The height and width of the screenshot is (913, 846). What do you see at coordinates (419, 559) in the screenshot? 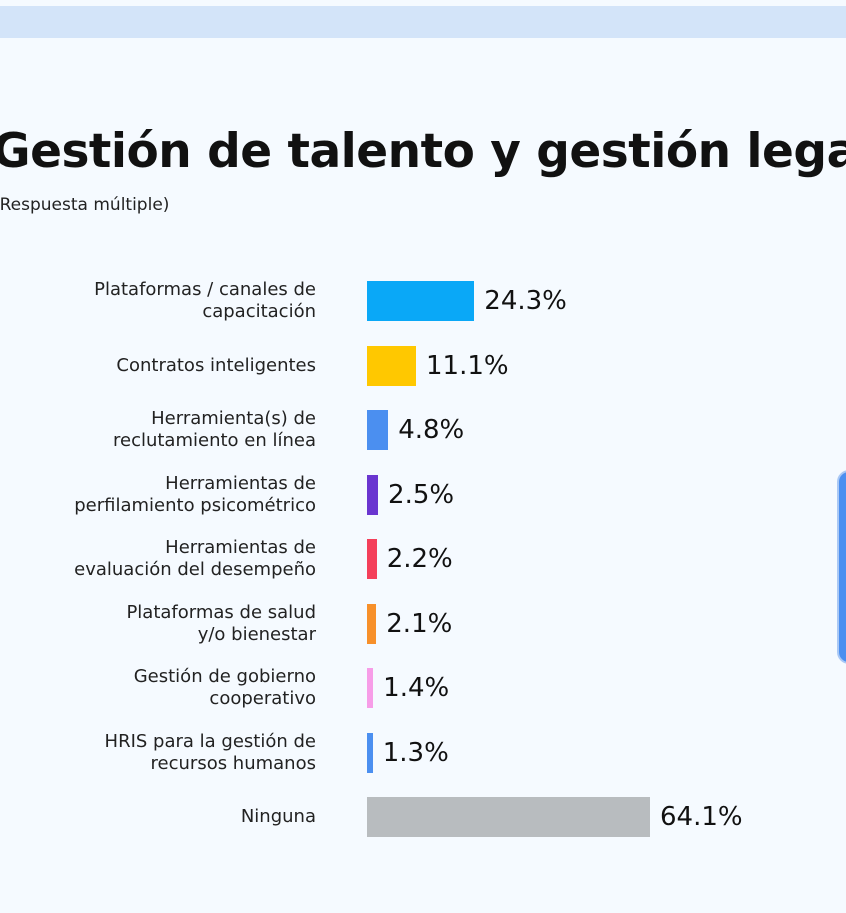
I see `value-label: 2.2%` at bounding box center [419, 559].